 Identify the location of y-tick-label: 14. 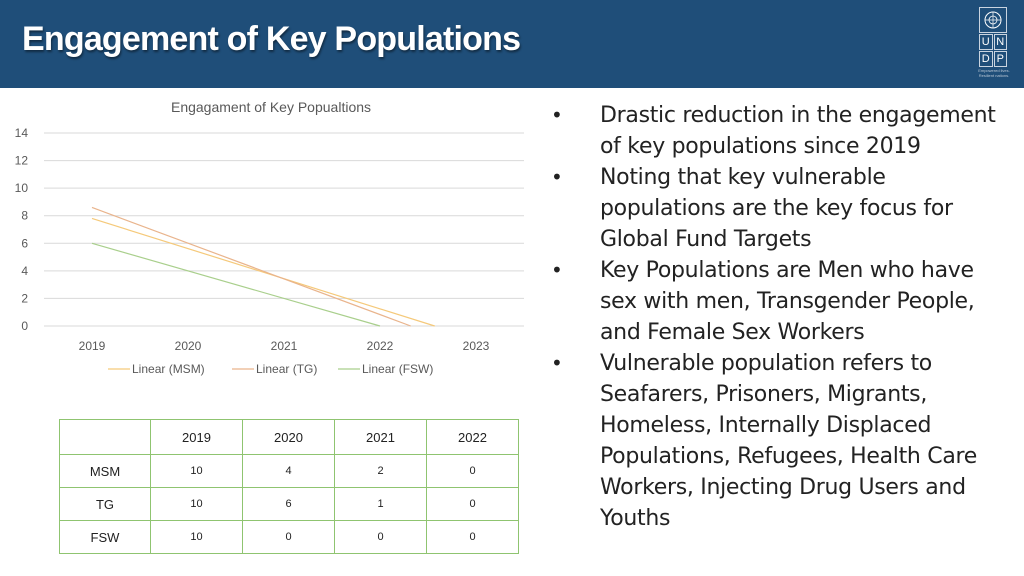
(22, 133).